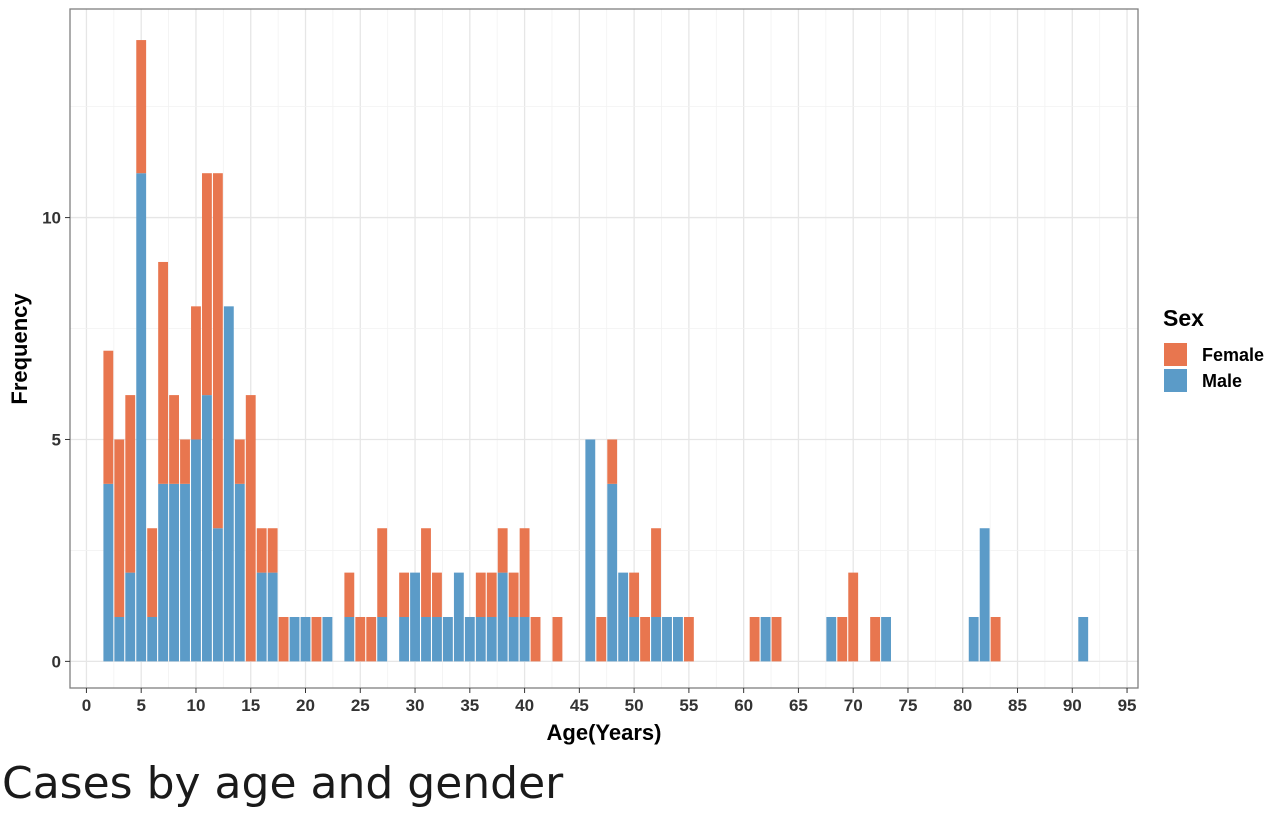 The image size is (1280, 814). I want to click on x-tick-label: 15, so click(250, 705).